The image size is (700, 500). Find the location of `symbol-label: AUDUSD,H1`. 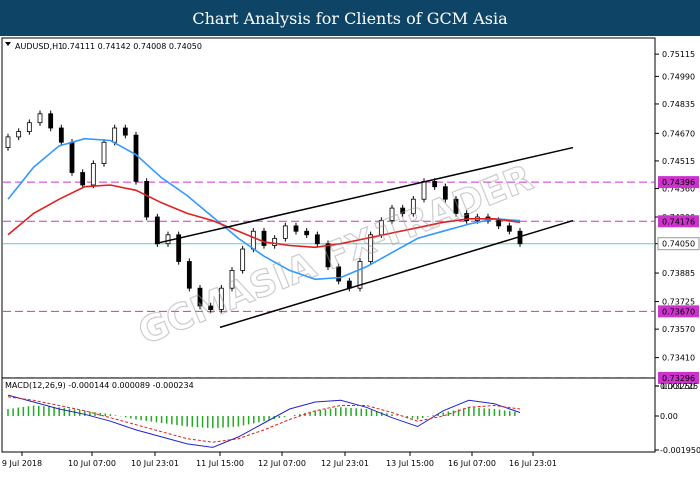

symbol-label: AUDUSD,H1 is located at coordinates (39, 46).